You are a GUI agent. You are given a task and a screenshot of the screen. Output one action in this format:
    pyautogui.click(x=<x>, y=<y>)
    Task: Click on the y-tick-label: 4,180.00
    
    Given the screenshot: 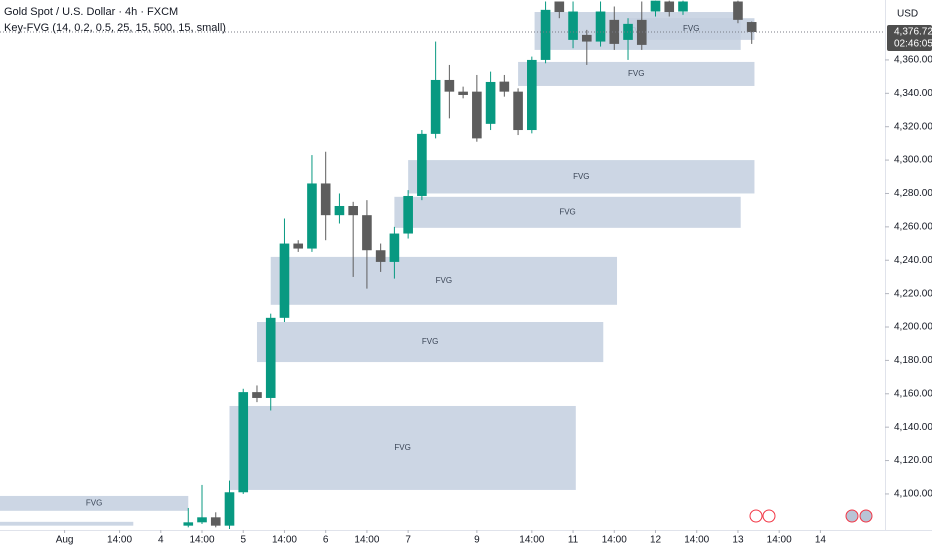 What is the action you would take?
    pyautogui.click(x=913, y=360)
    